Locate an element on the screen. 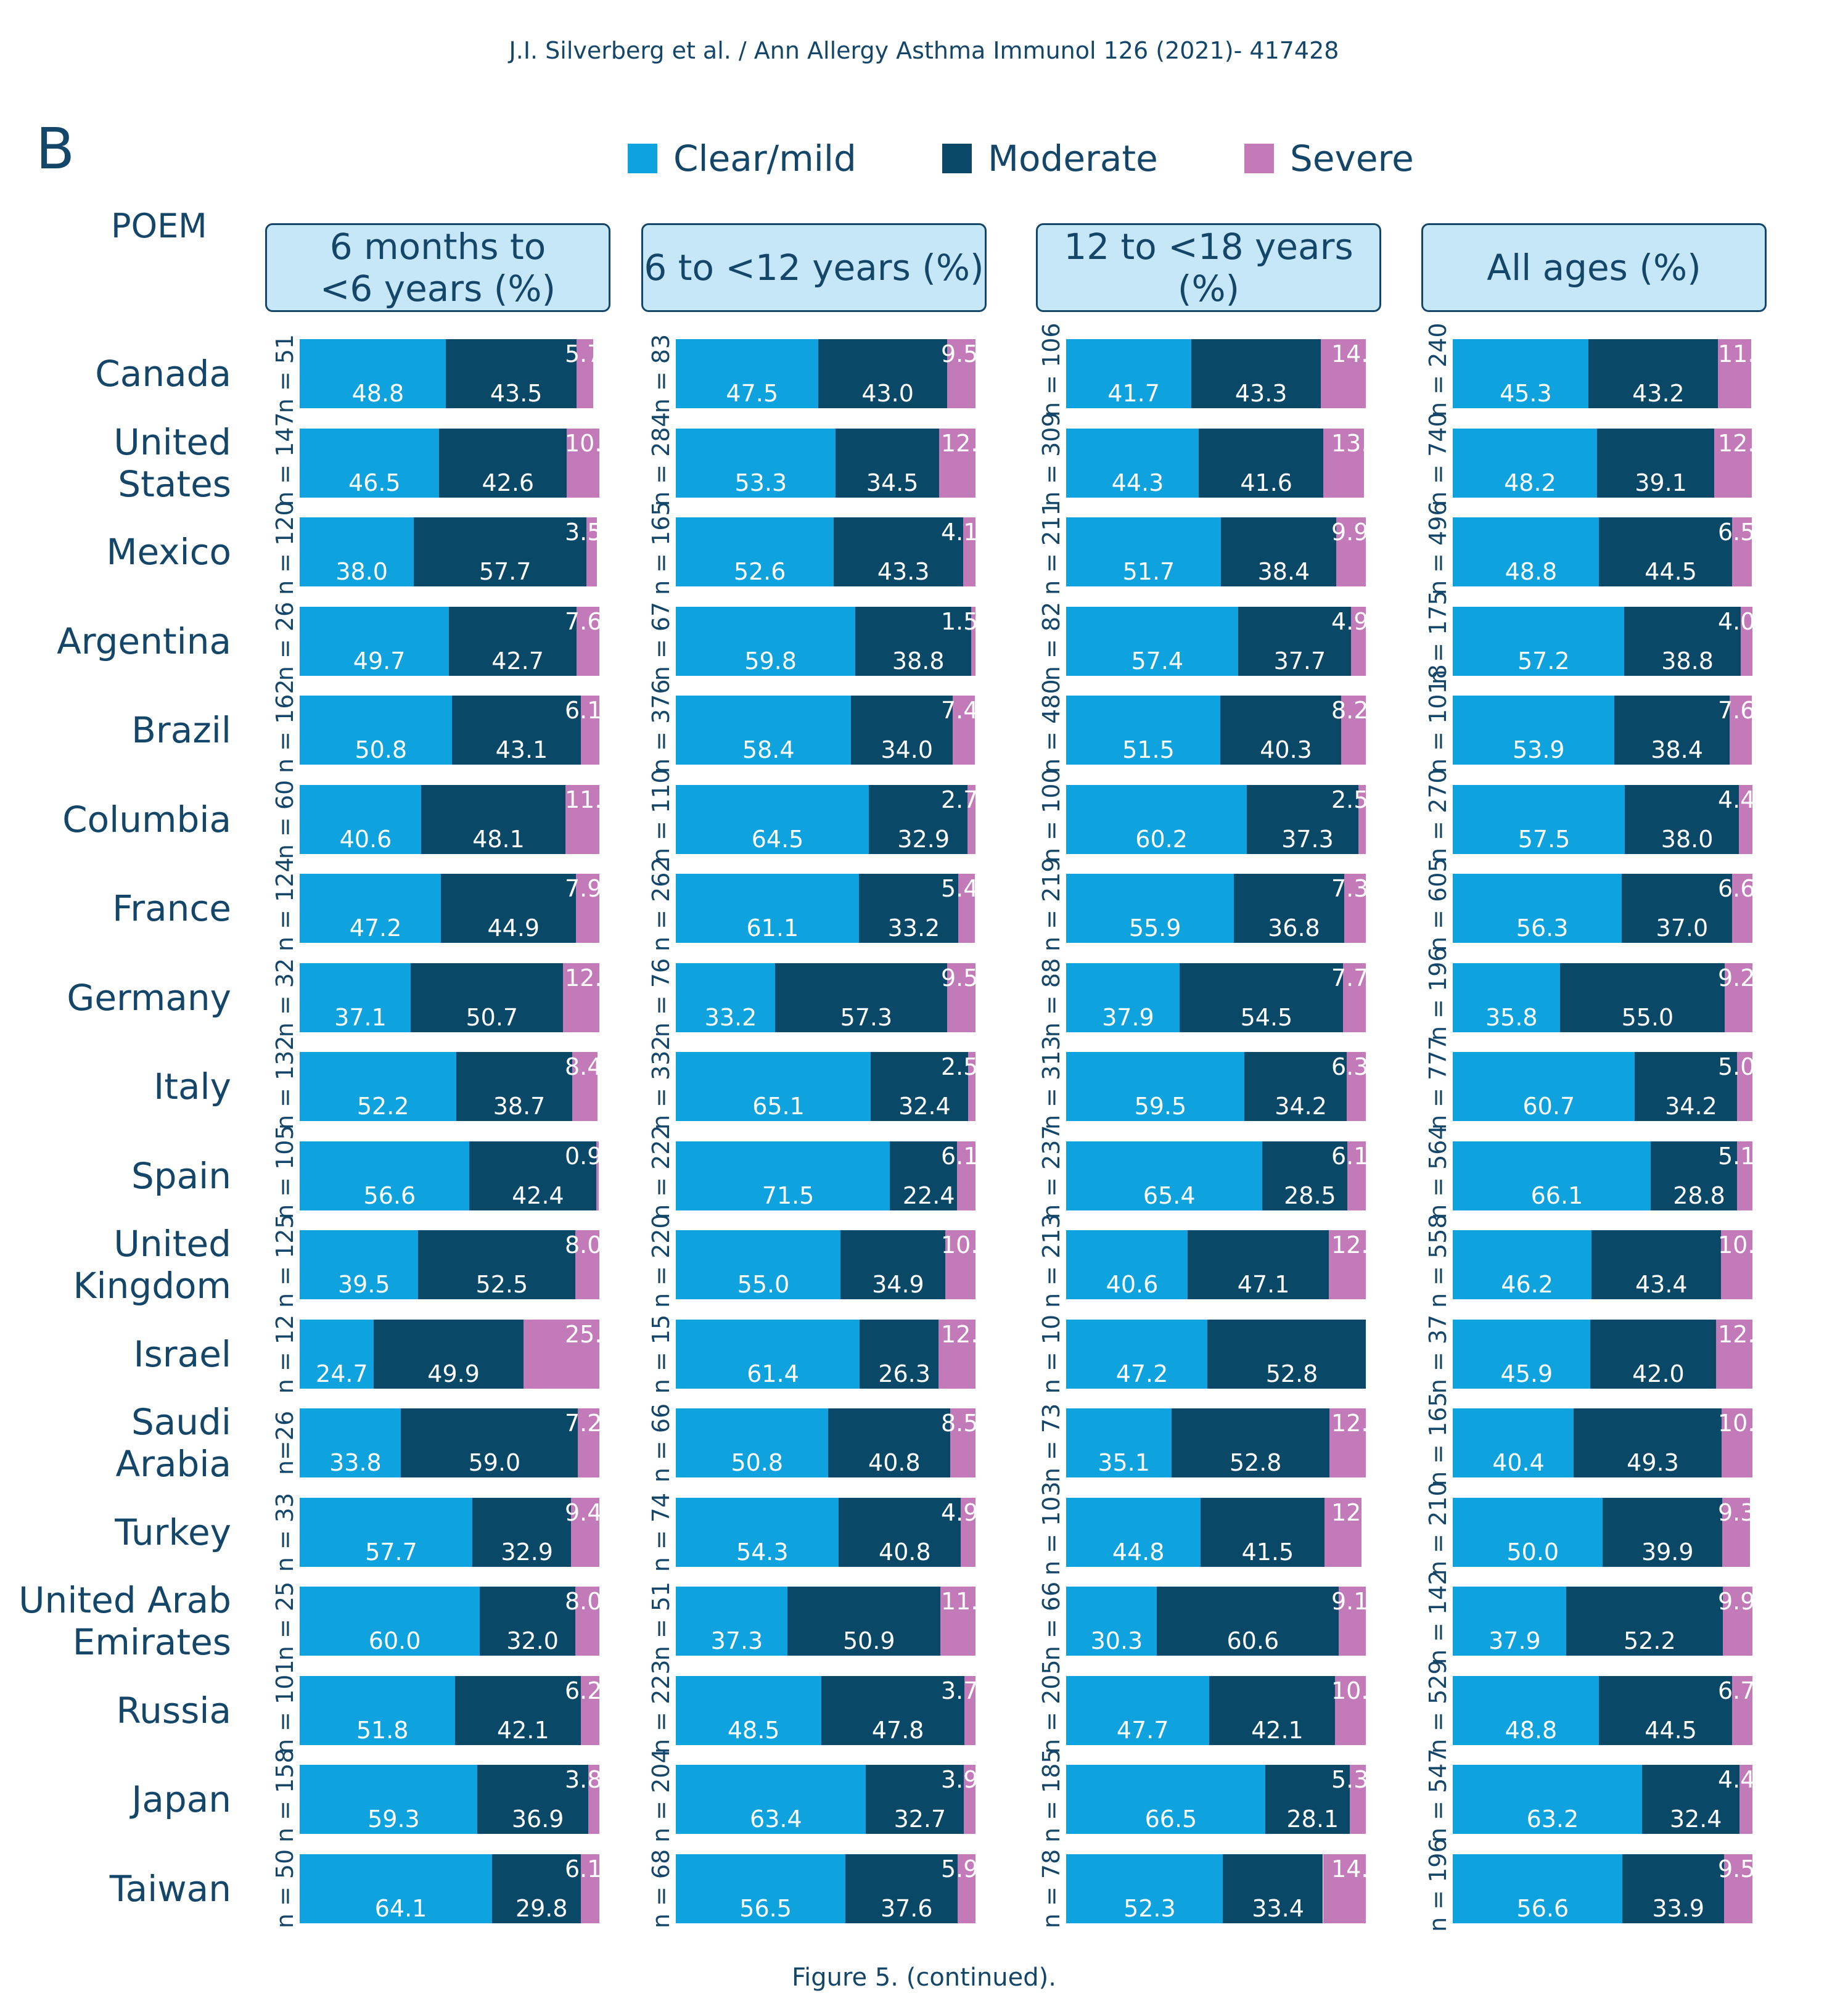  sample-size-label: n = 1018 is located at coordinates (1438, 719).